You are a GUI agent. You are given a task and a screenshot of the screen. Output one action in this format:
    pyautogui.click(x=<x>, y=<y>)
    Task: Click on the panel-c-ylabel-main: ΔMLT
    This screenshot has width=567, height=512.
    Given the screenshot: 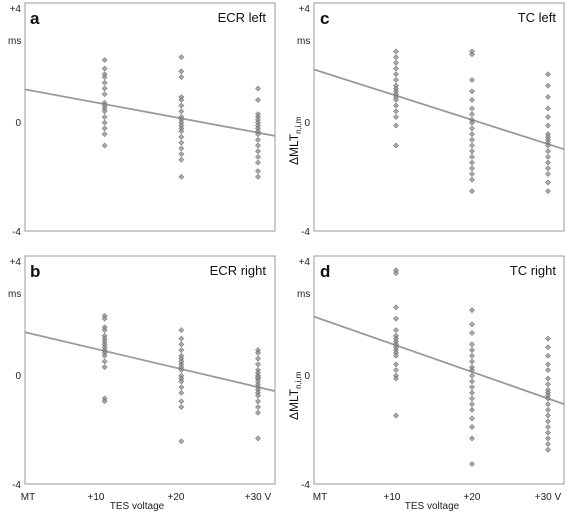 What is the action you would take?
    pyautogui.click(x=294, y=149)
    